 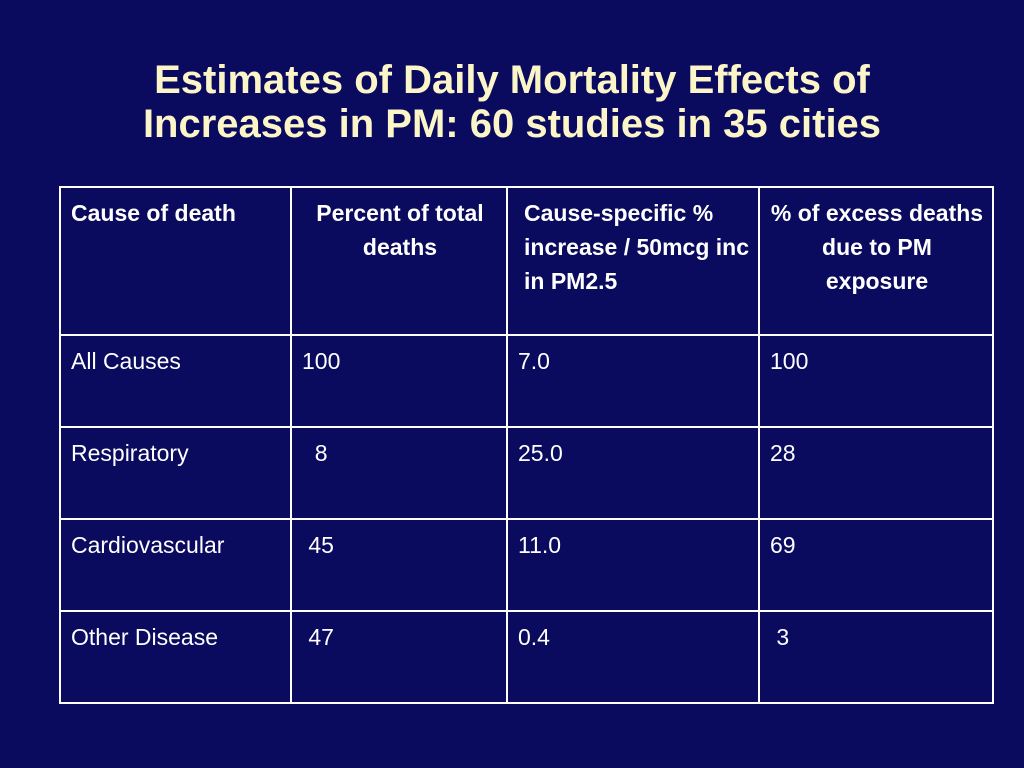 I want to click on cell-cause-specific: 11.0, so click(x=633, y=565).